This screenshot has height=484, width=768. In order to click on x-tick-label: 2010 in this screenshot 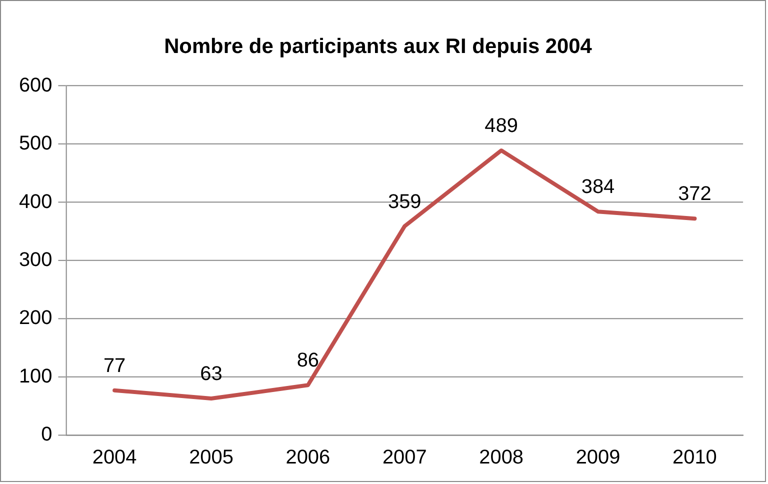, I will do `click(694, 457)`.